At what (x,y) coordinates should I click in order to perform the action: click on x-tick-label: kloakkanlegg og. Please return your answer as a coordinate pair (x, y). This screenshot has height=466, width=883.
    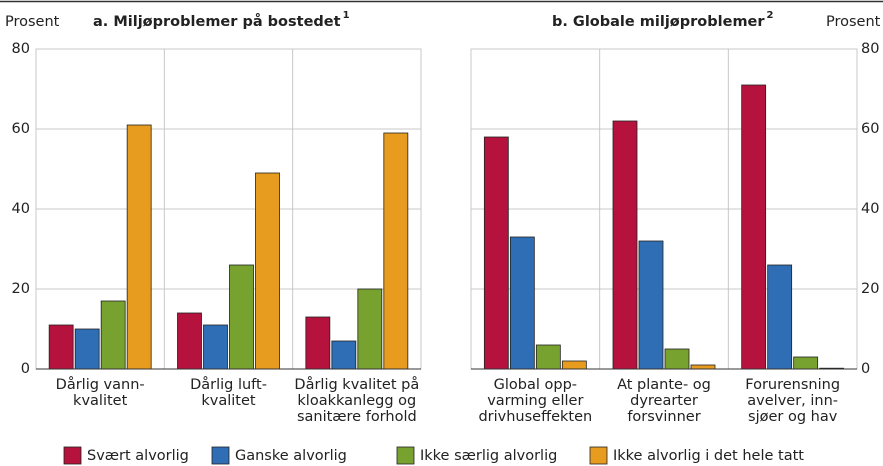
    Looking at the image, I should click on (356, 401).